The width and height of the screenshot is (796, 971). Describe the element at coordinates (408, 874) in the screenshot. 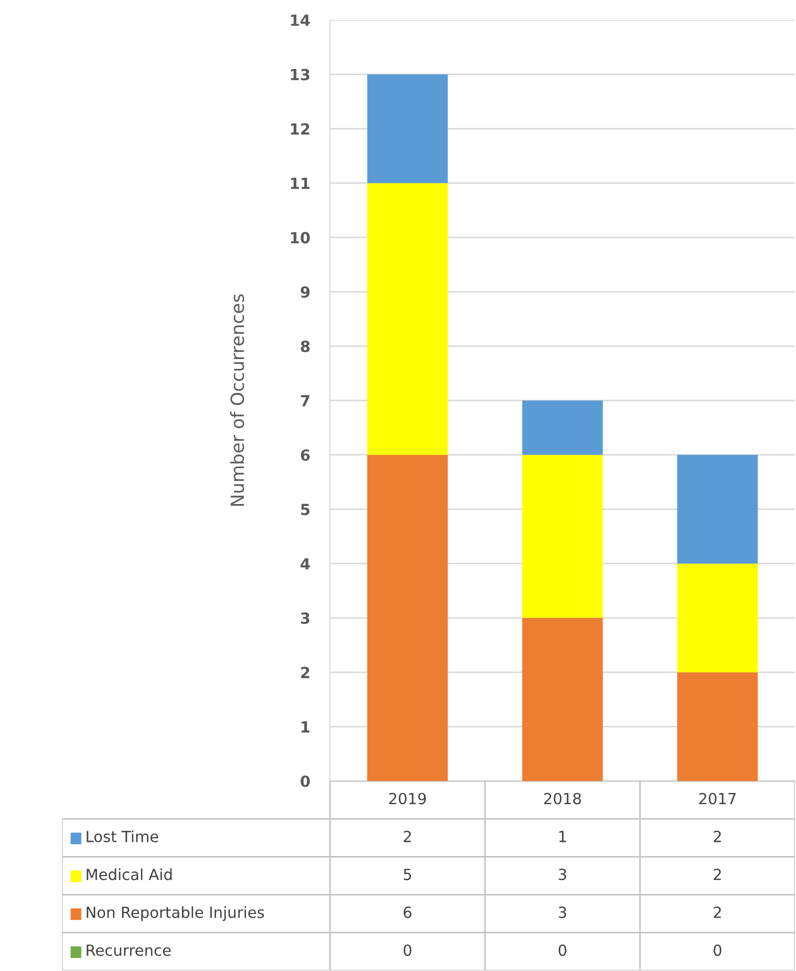

I see `data-label: 5` at that location.